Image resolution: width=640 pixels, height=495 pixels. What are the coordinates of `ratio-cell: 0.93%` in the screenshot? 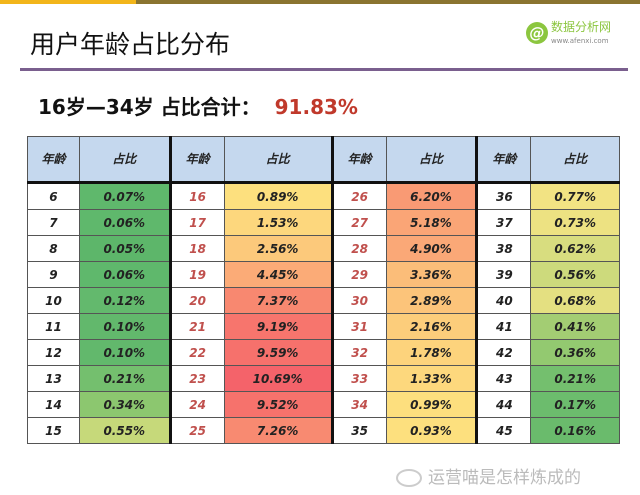 It's located at (431, 430).